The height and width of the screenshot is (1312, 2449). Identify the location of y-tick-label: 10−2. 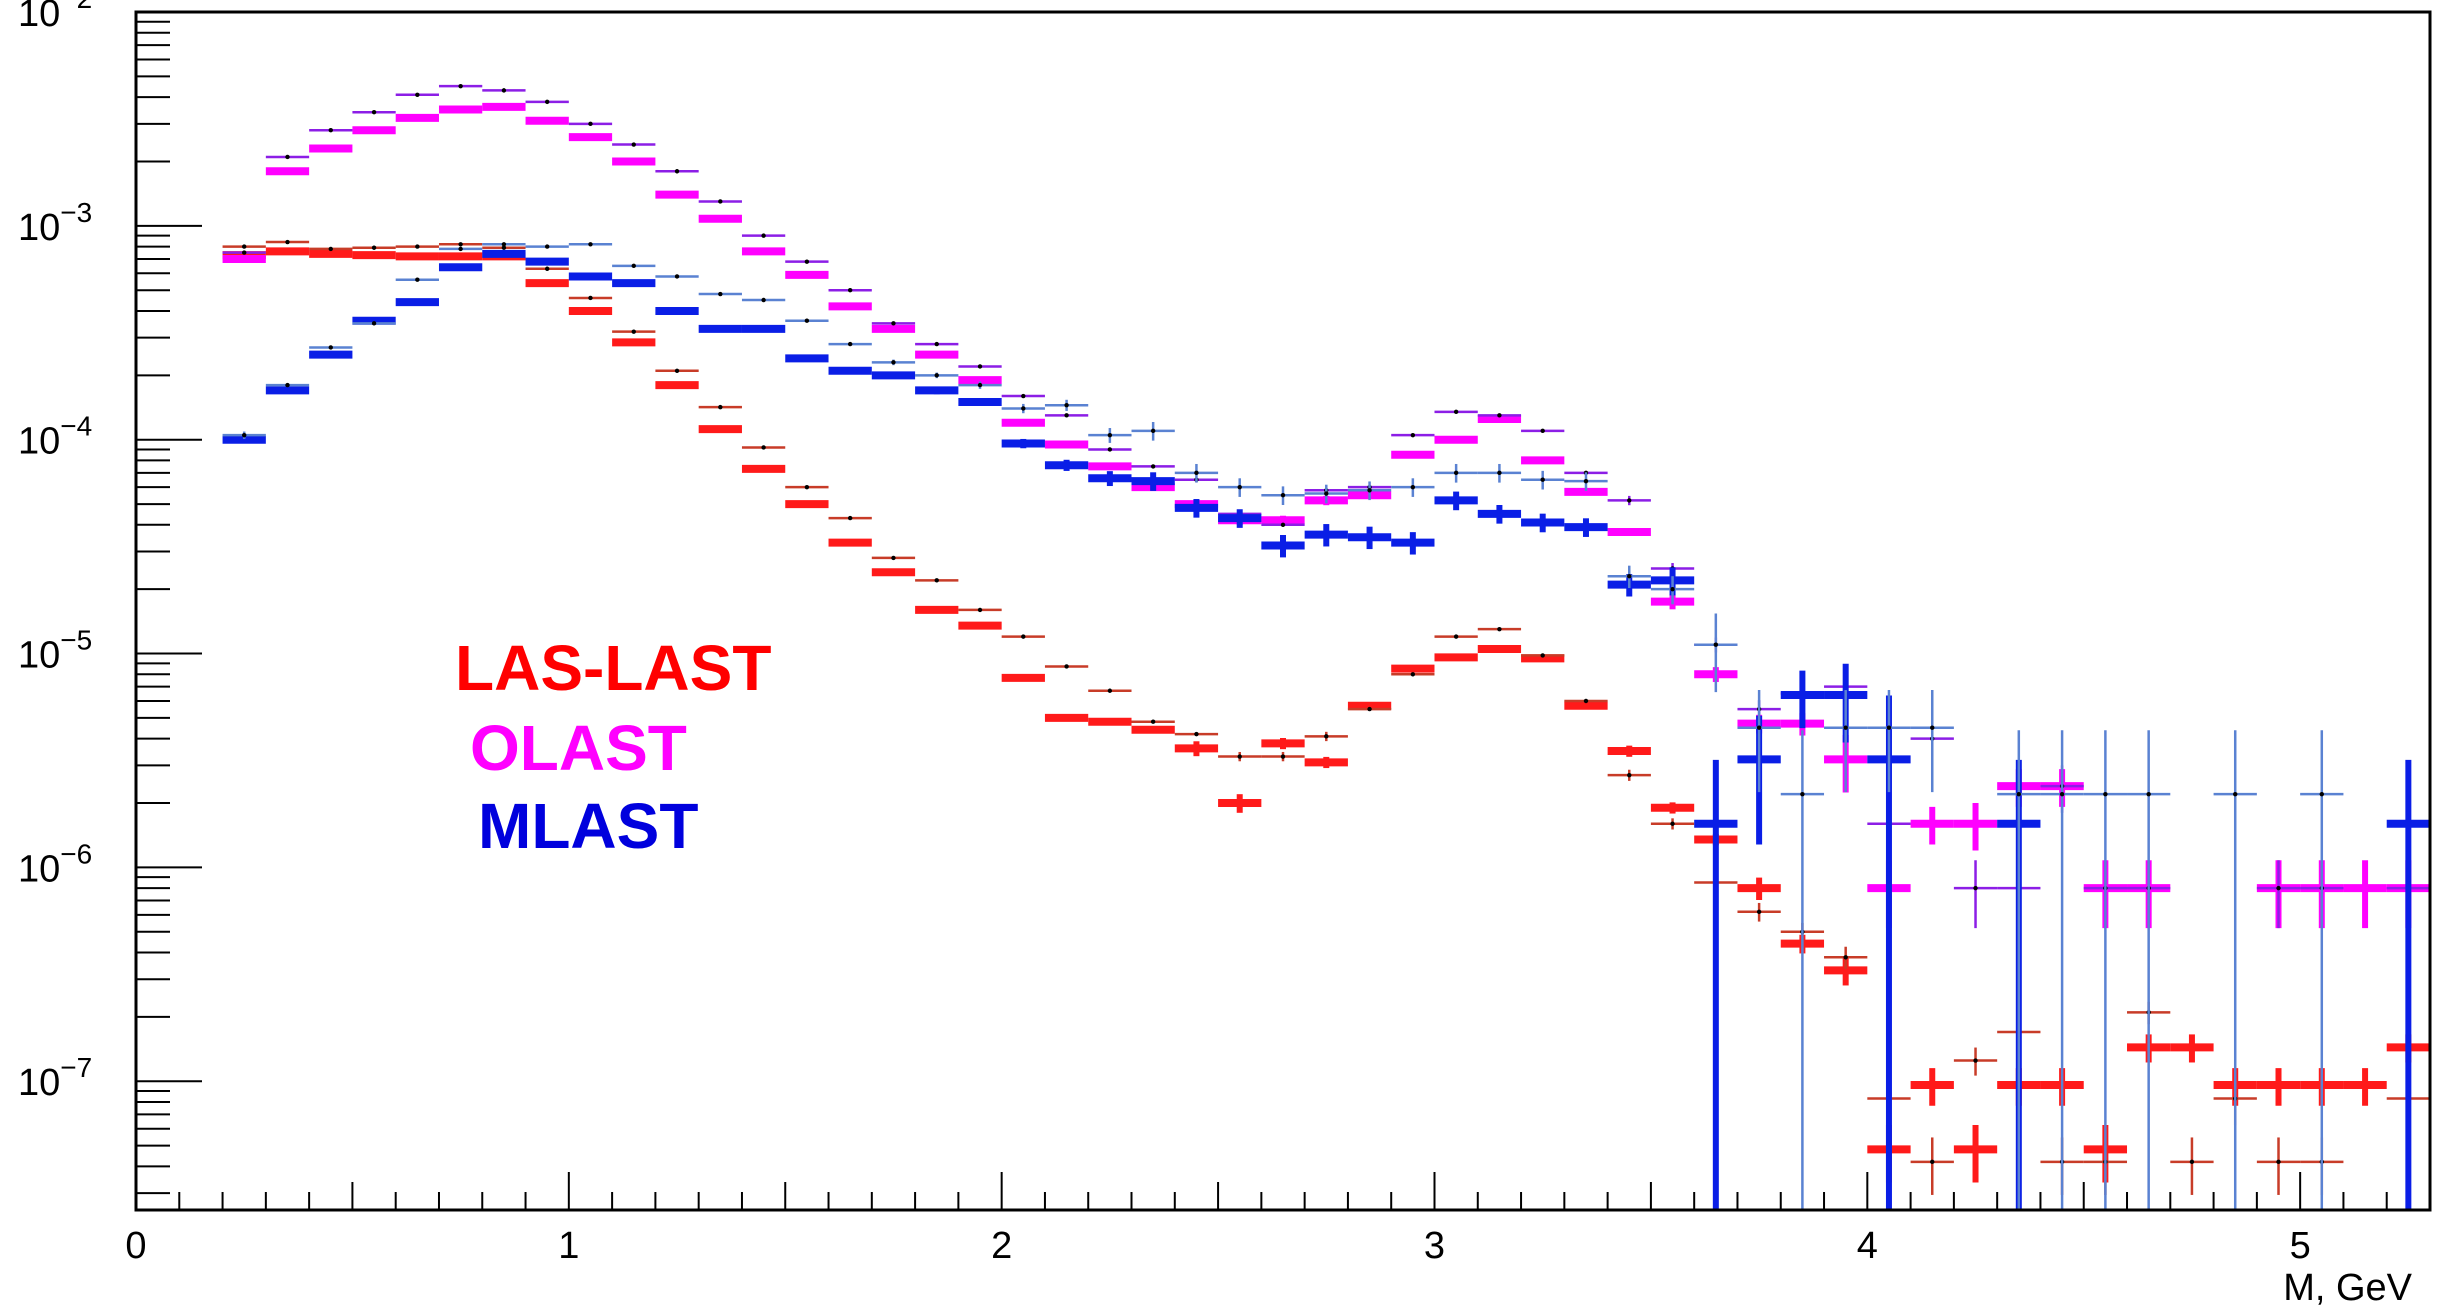
(55, 17).